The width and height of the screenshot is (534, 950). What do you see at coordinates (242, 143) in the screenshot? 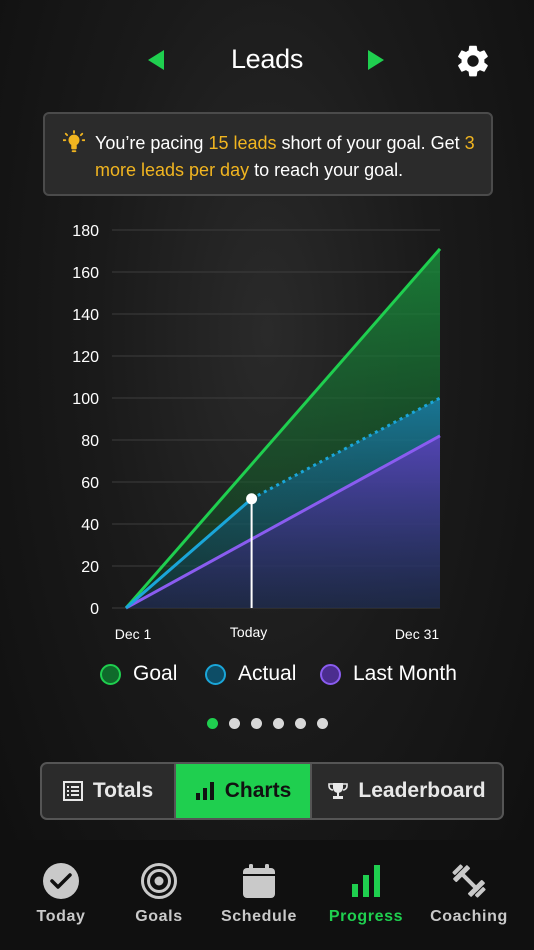
I see `shortfall-highlight: 15 leads` at bounding box center [242, 143].